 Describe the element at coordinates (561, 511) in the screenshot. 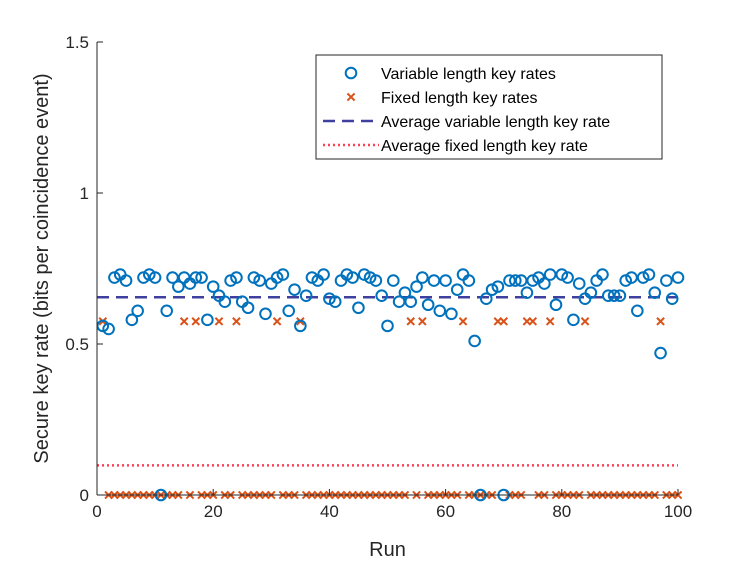

I see `x-tick-label: 80` at that location.